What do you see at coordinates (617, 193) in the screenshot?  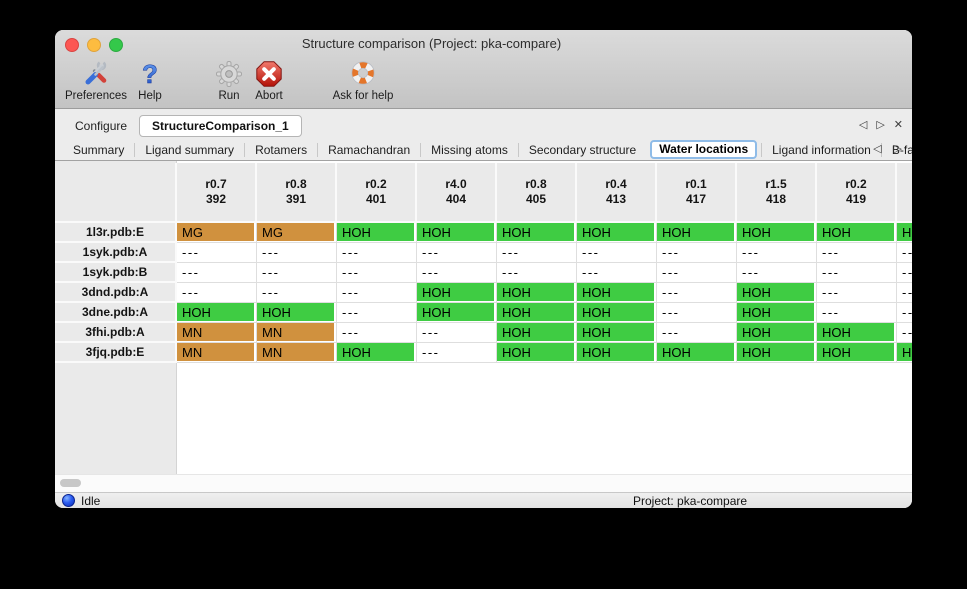 I see `column-header: r0.4 413` at bounding box center [617, 193].